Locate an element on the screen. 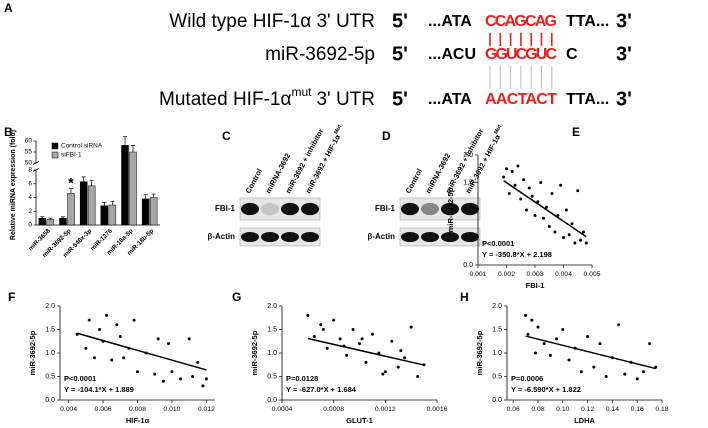 This screenshot has height=428, width=708. blot-row-label: β-Actin is located at coordinates (381, 236).